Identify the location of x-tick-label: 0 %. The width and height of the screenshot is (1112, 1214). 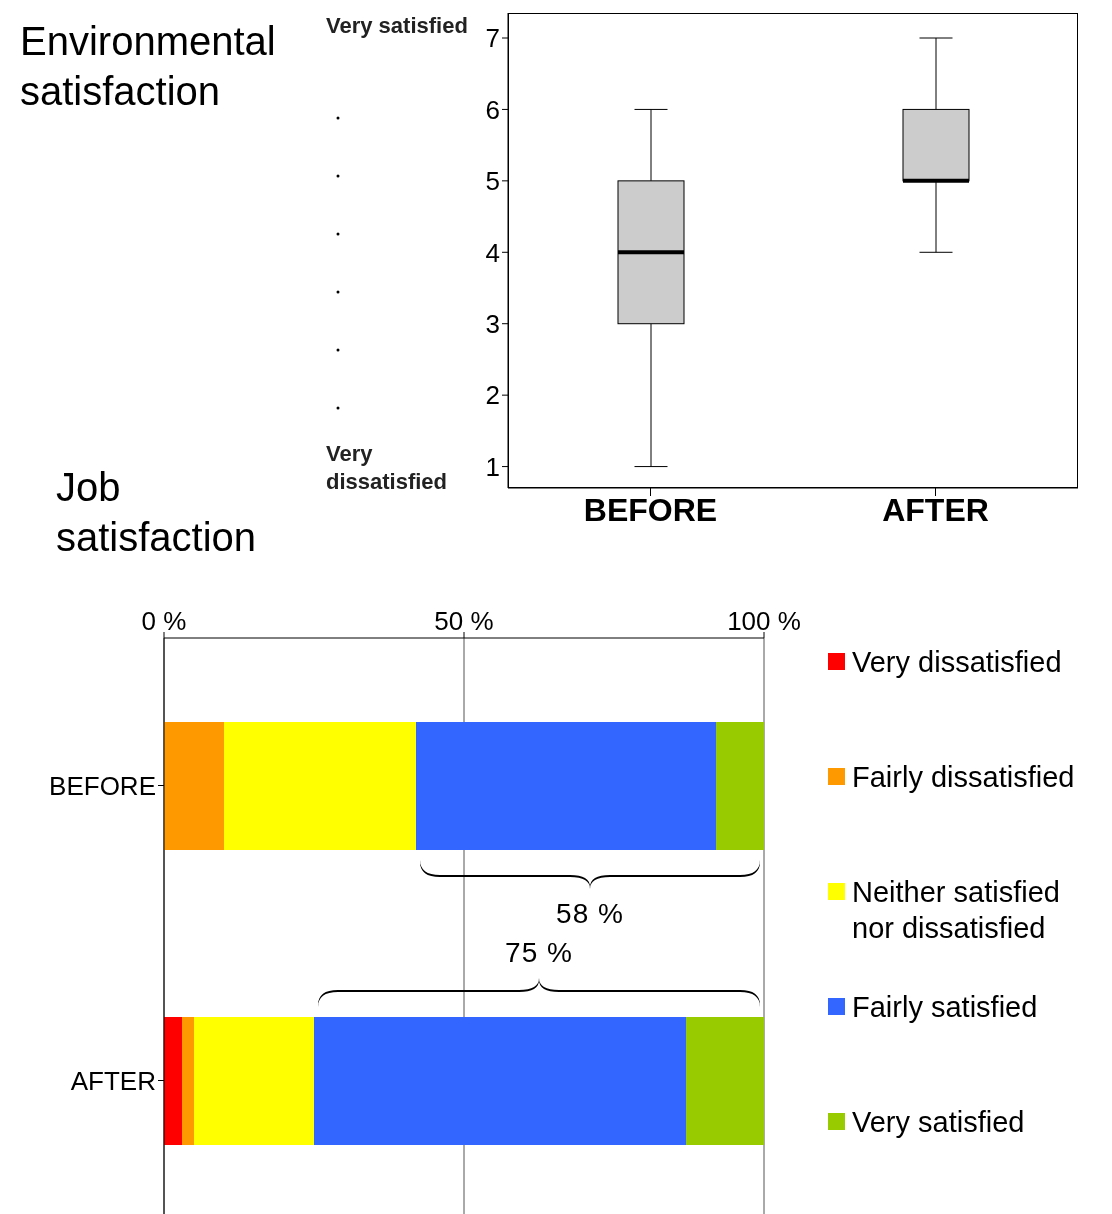
(164, 621).